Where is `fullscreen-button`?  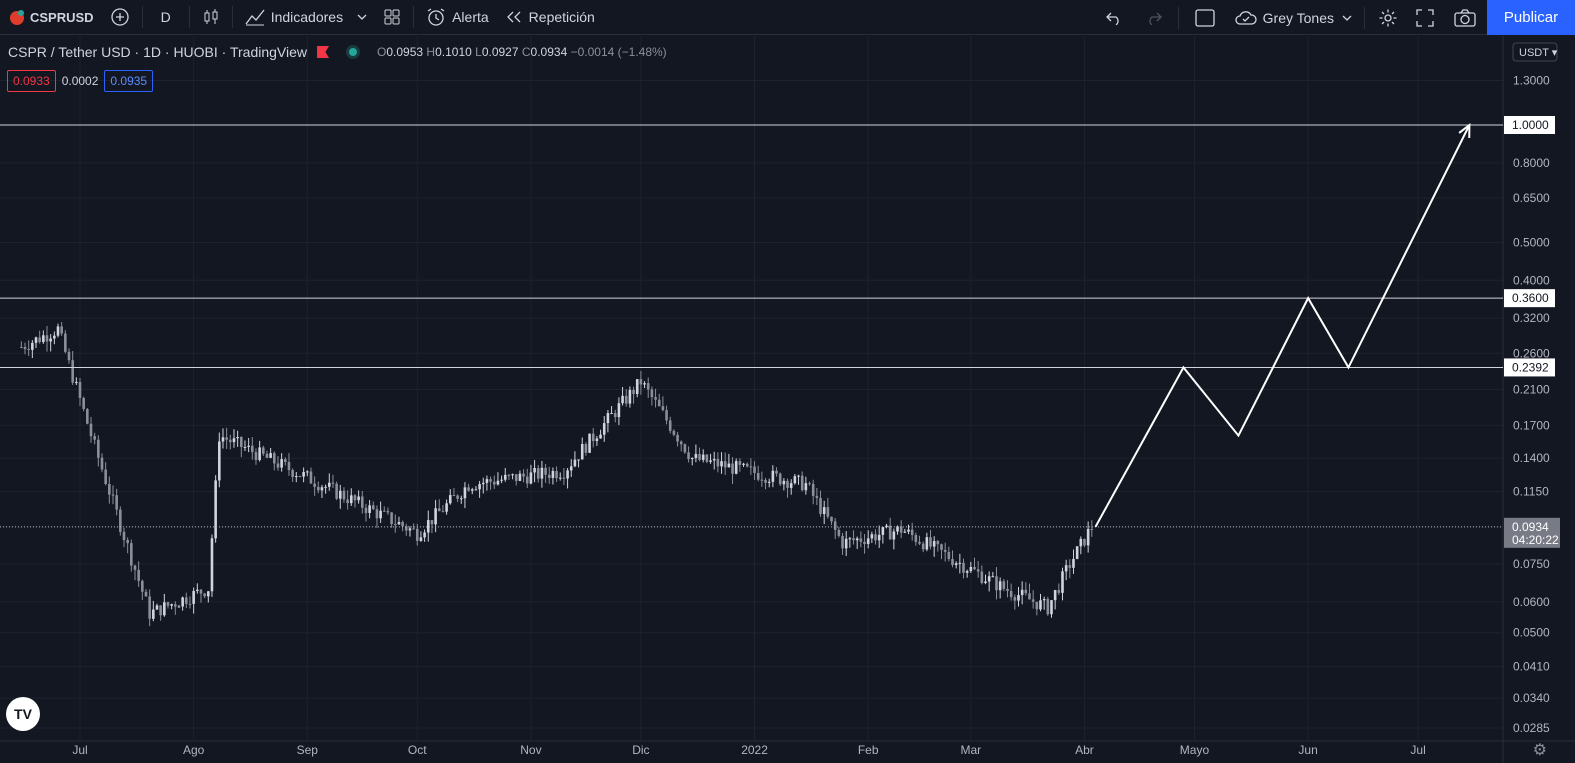
fullscreen-button is located at coordinates (1425, 17).